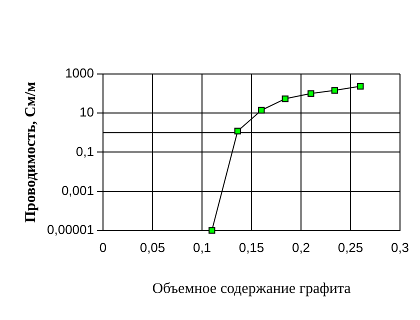  I want to click on x-axis-title: Объемное содержание графита, so click(252, 288).